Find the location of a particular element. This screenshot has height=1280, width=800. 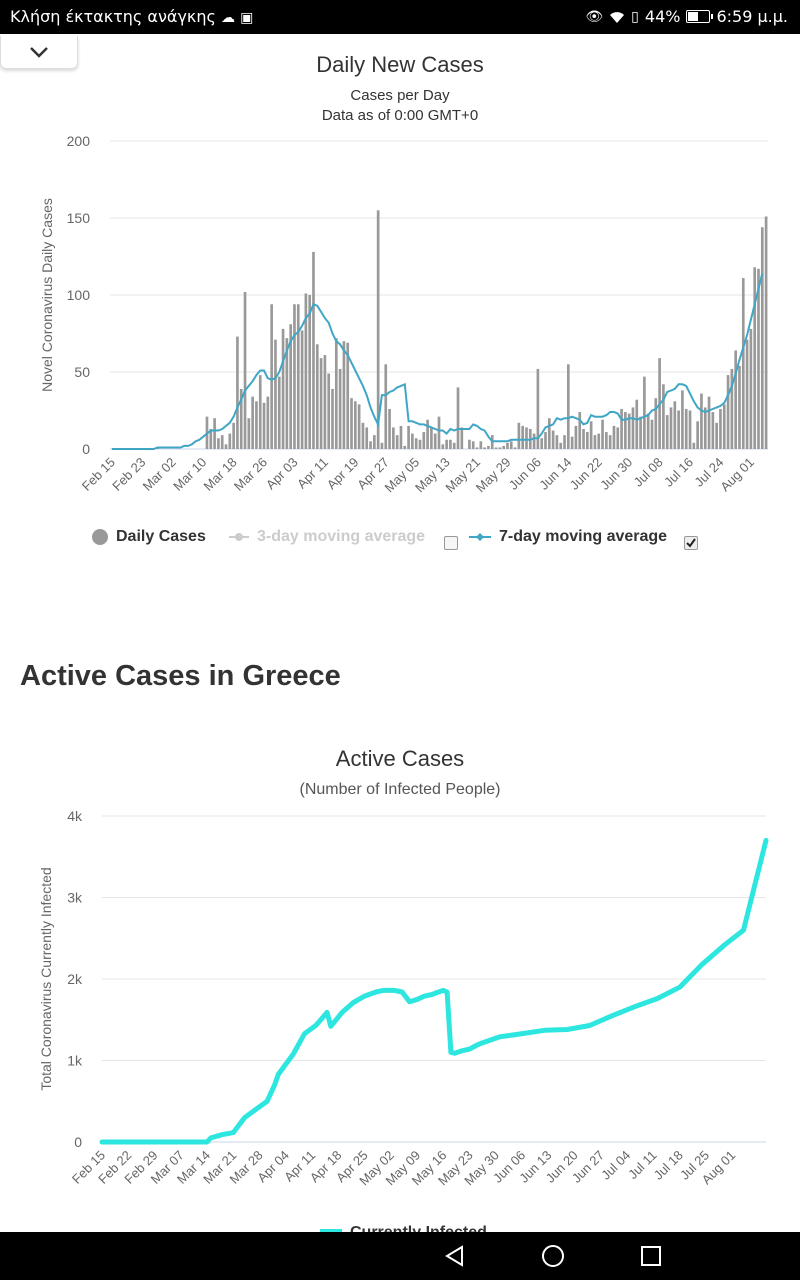

home-circle-icon is located at coordinates (553, 1256).